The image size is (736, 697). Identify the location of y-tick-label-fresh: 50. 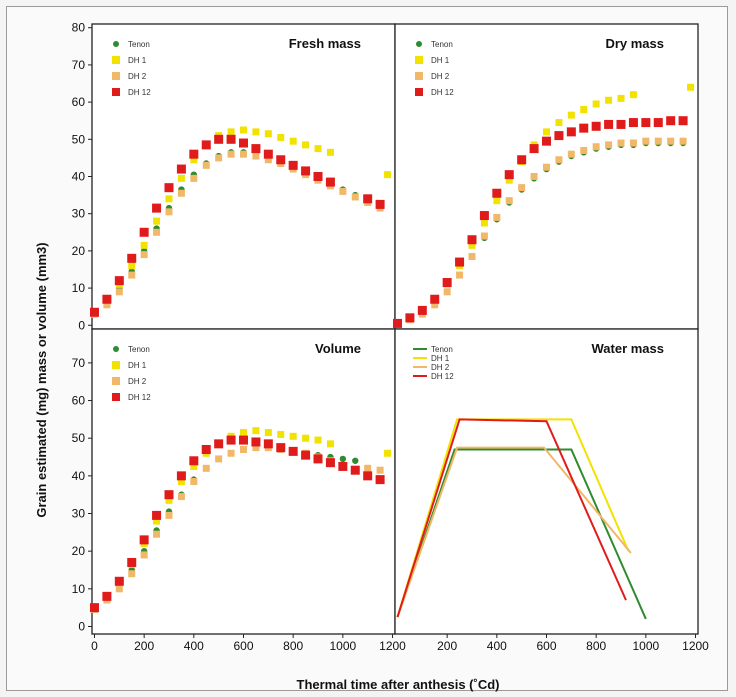
(79, 139).